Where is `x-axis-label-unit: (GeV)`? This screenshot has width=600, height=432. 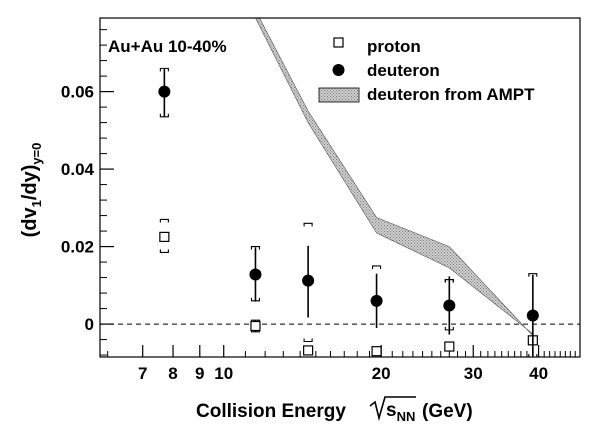 x-axis-label-unit: (GeV) is located at coordinates (447, 411).